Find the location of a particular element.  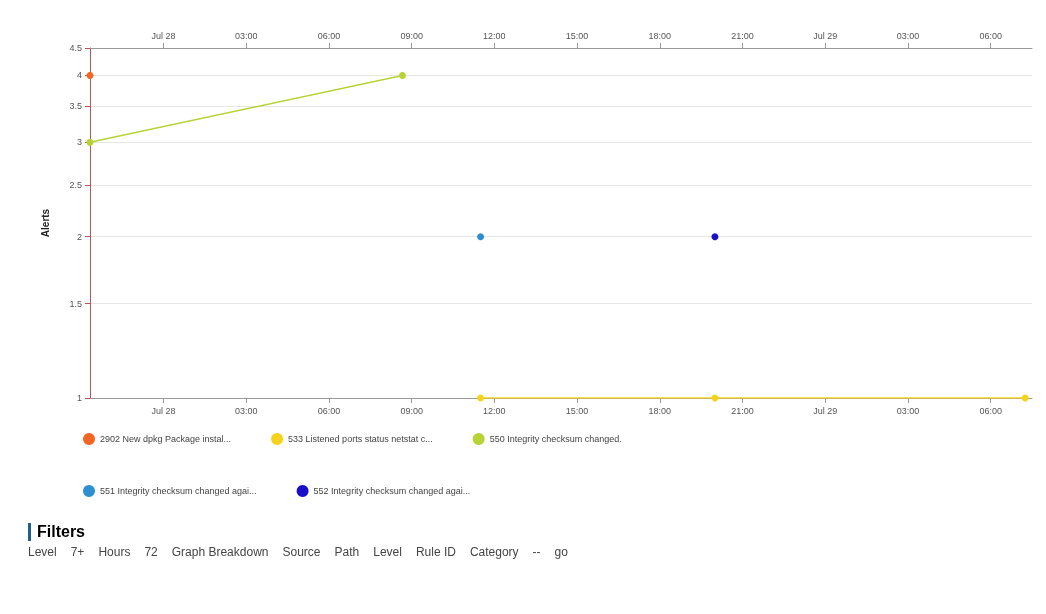

legend-label: 550 Integrity checksum changed. is located at coordinates (555, 439).